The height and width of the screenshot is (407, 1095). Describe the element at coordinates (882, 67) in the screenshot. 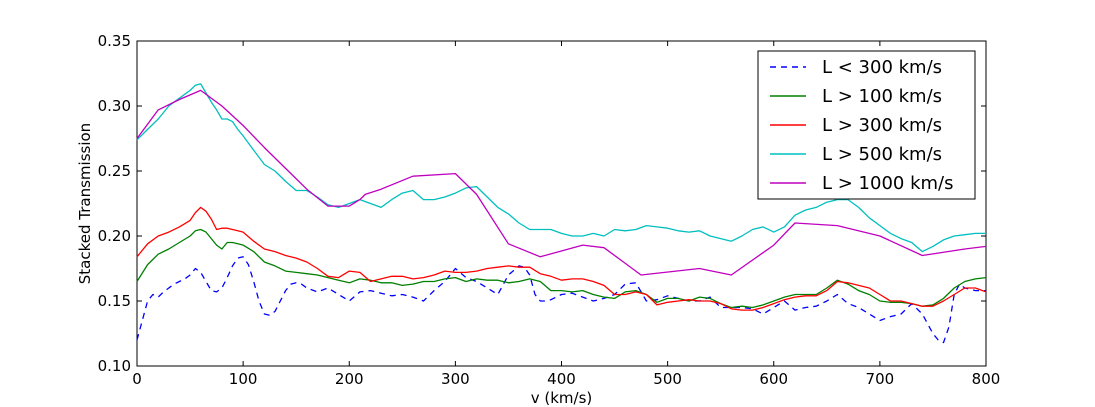

I see `legend-label: L < 300 km/s` at that location.